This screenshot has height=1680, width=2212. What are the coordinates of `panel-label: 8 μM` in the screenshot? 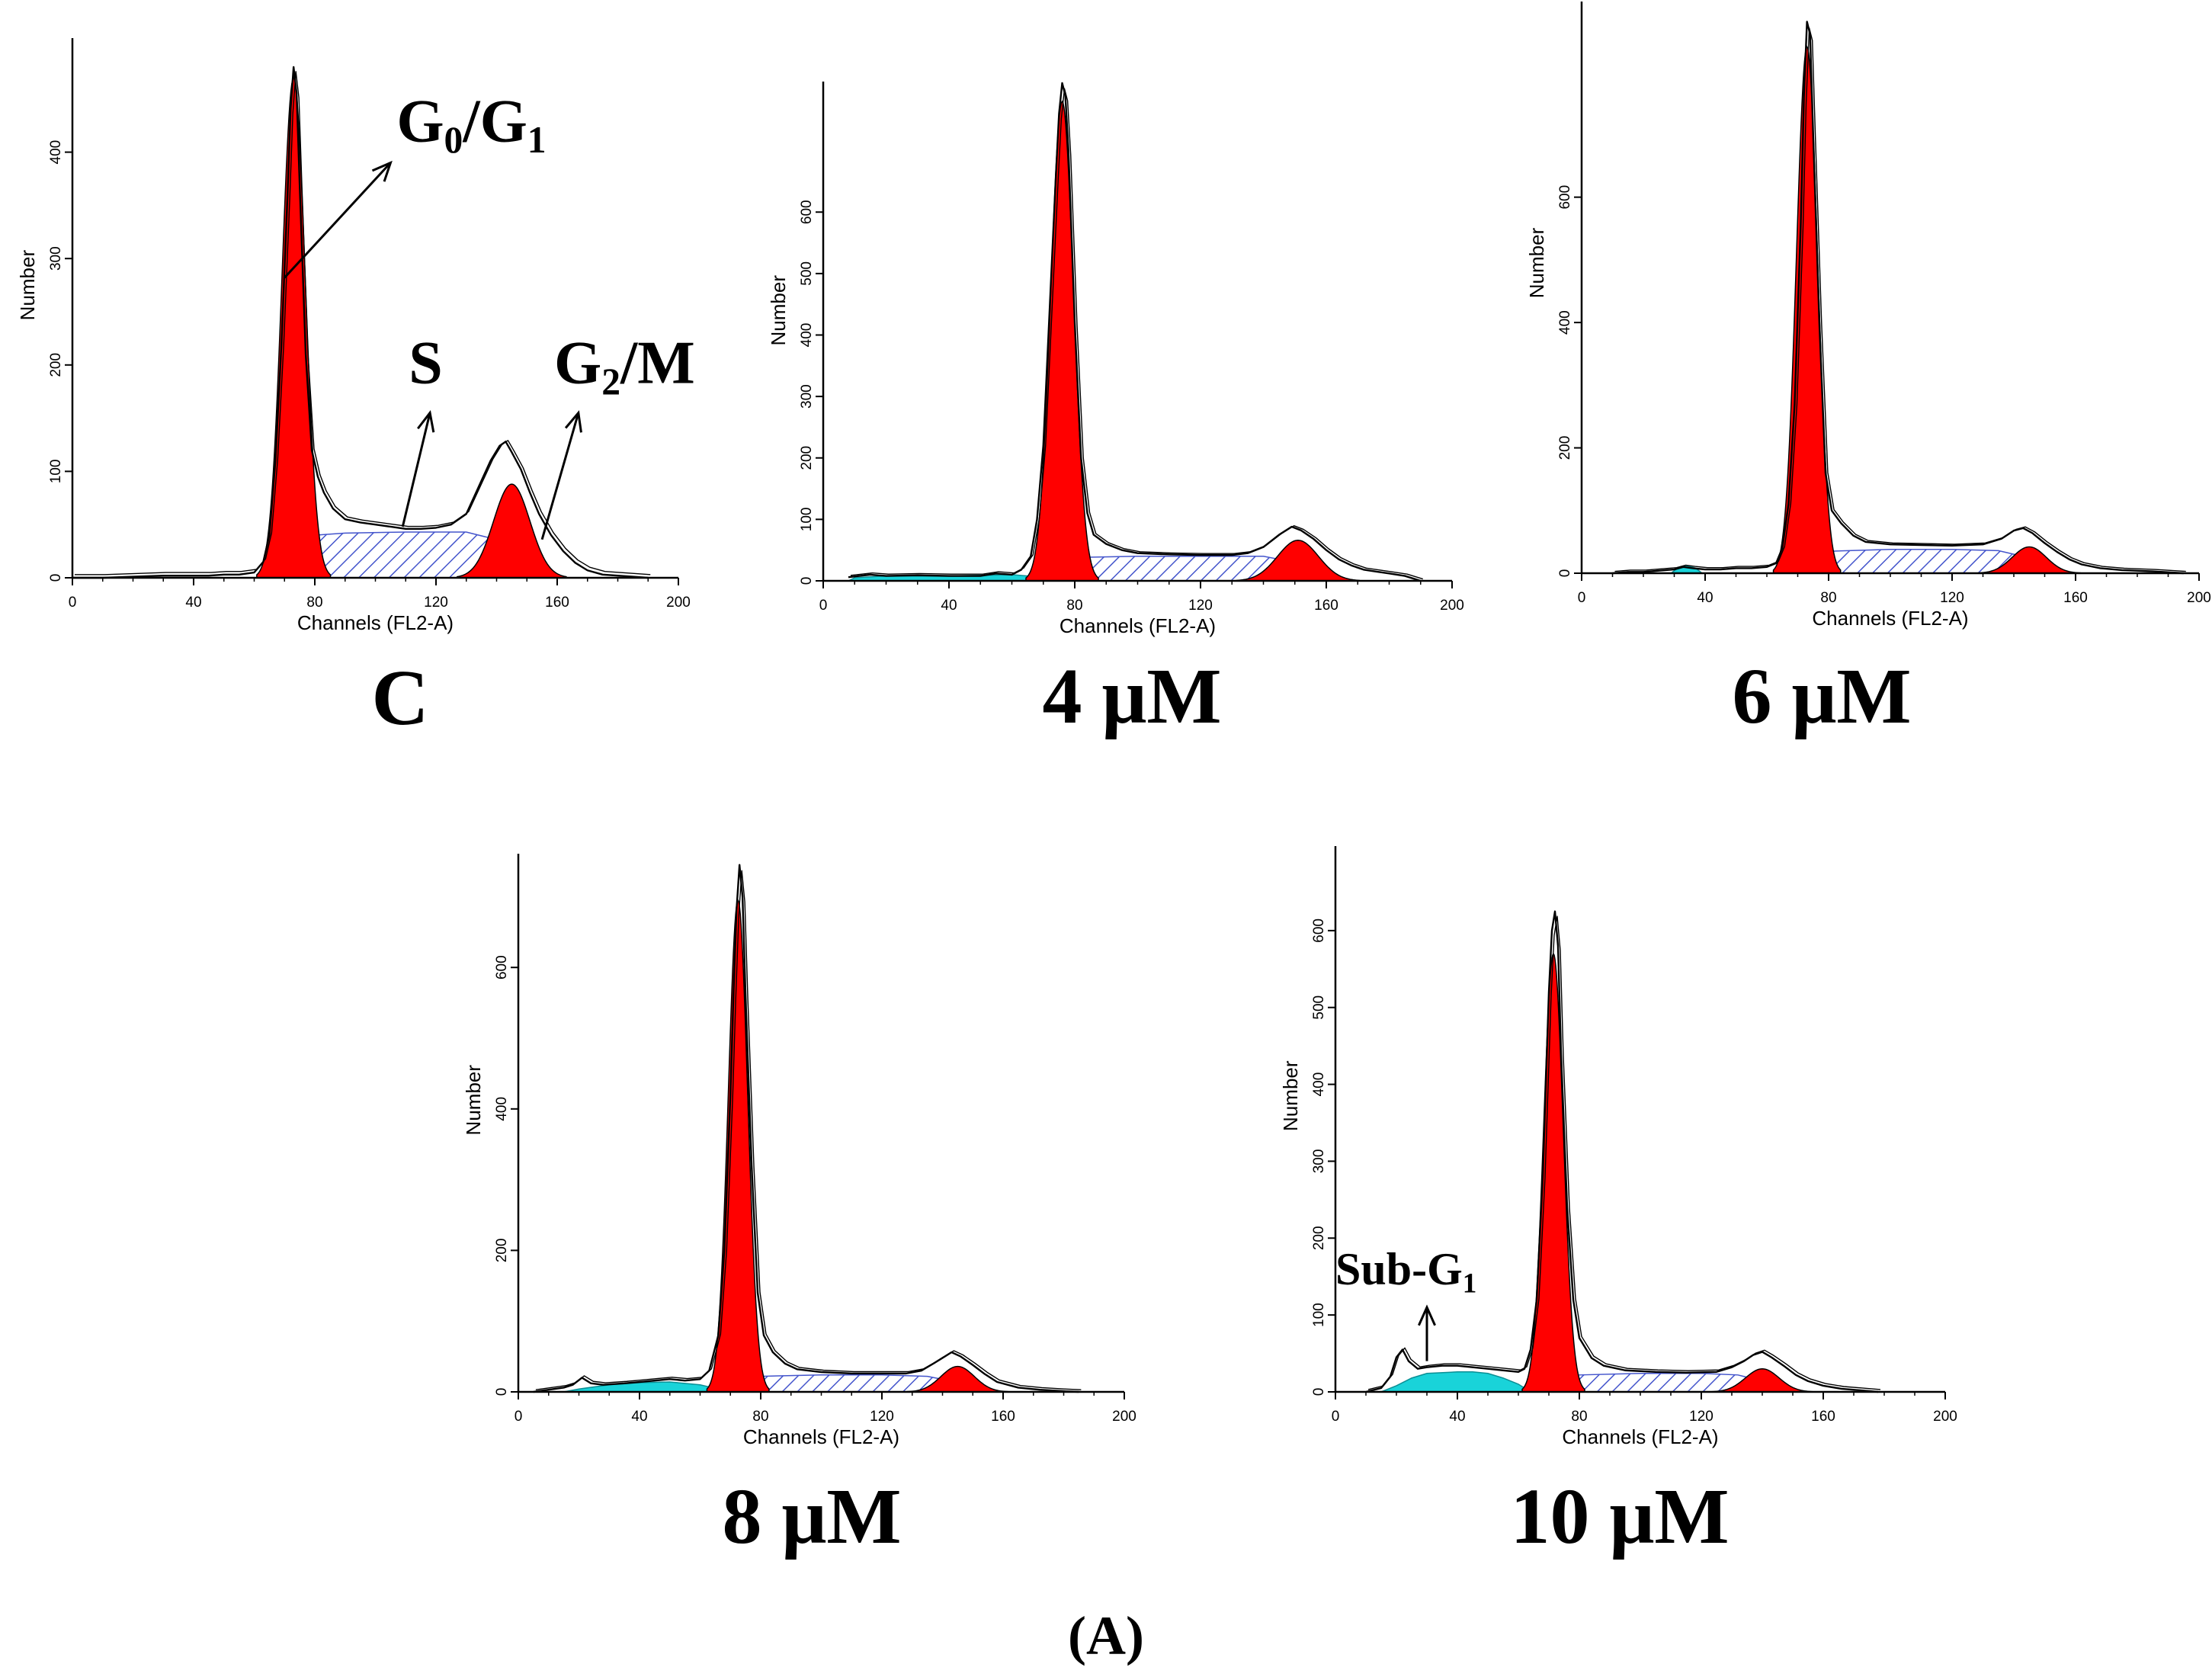 It's located at (811, 1516).